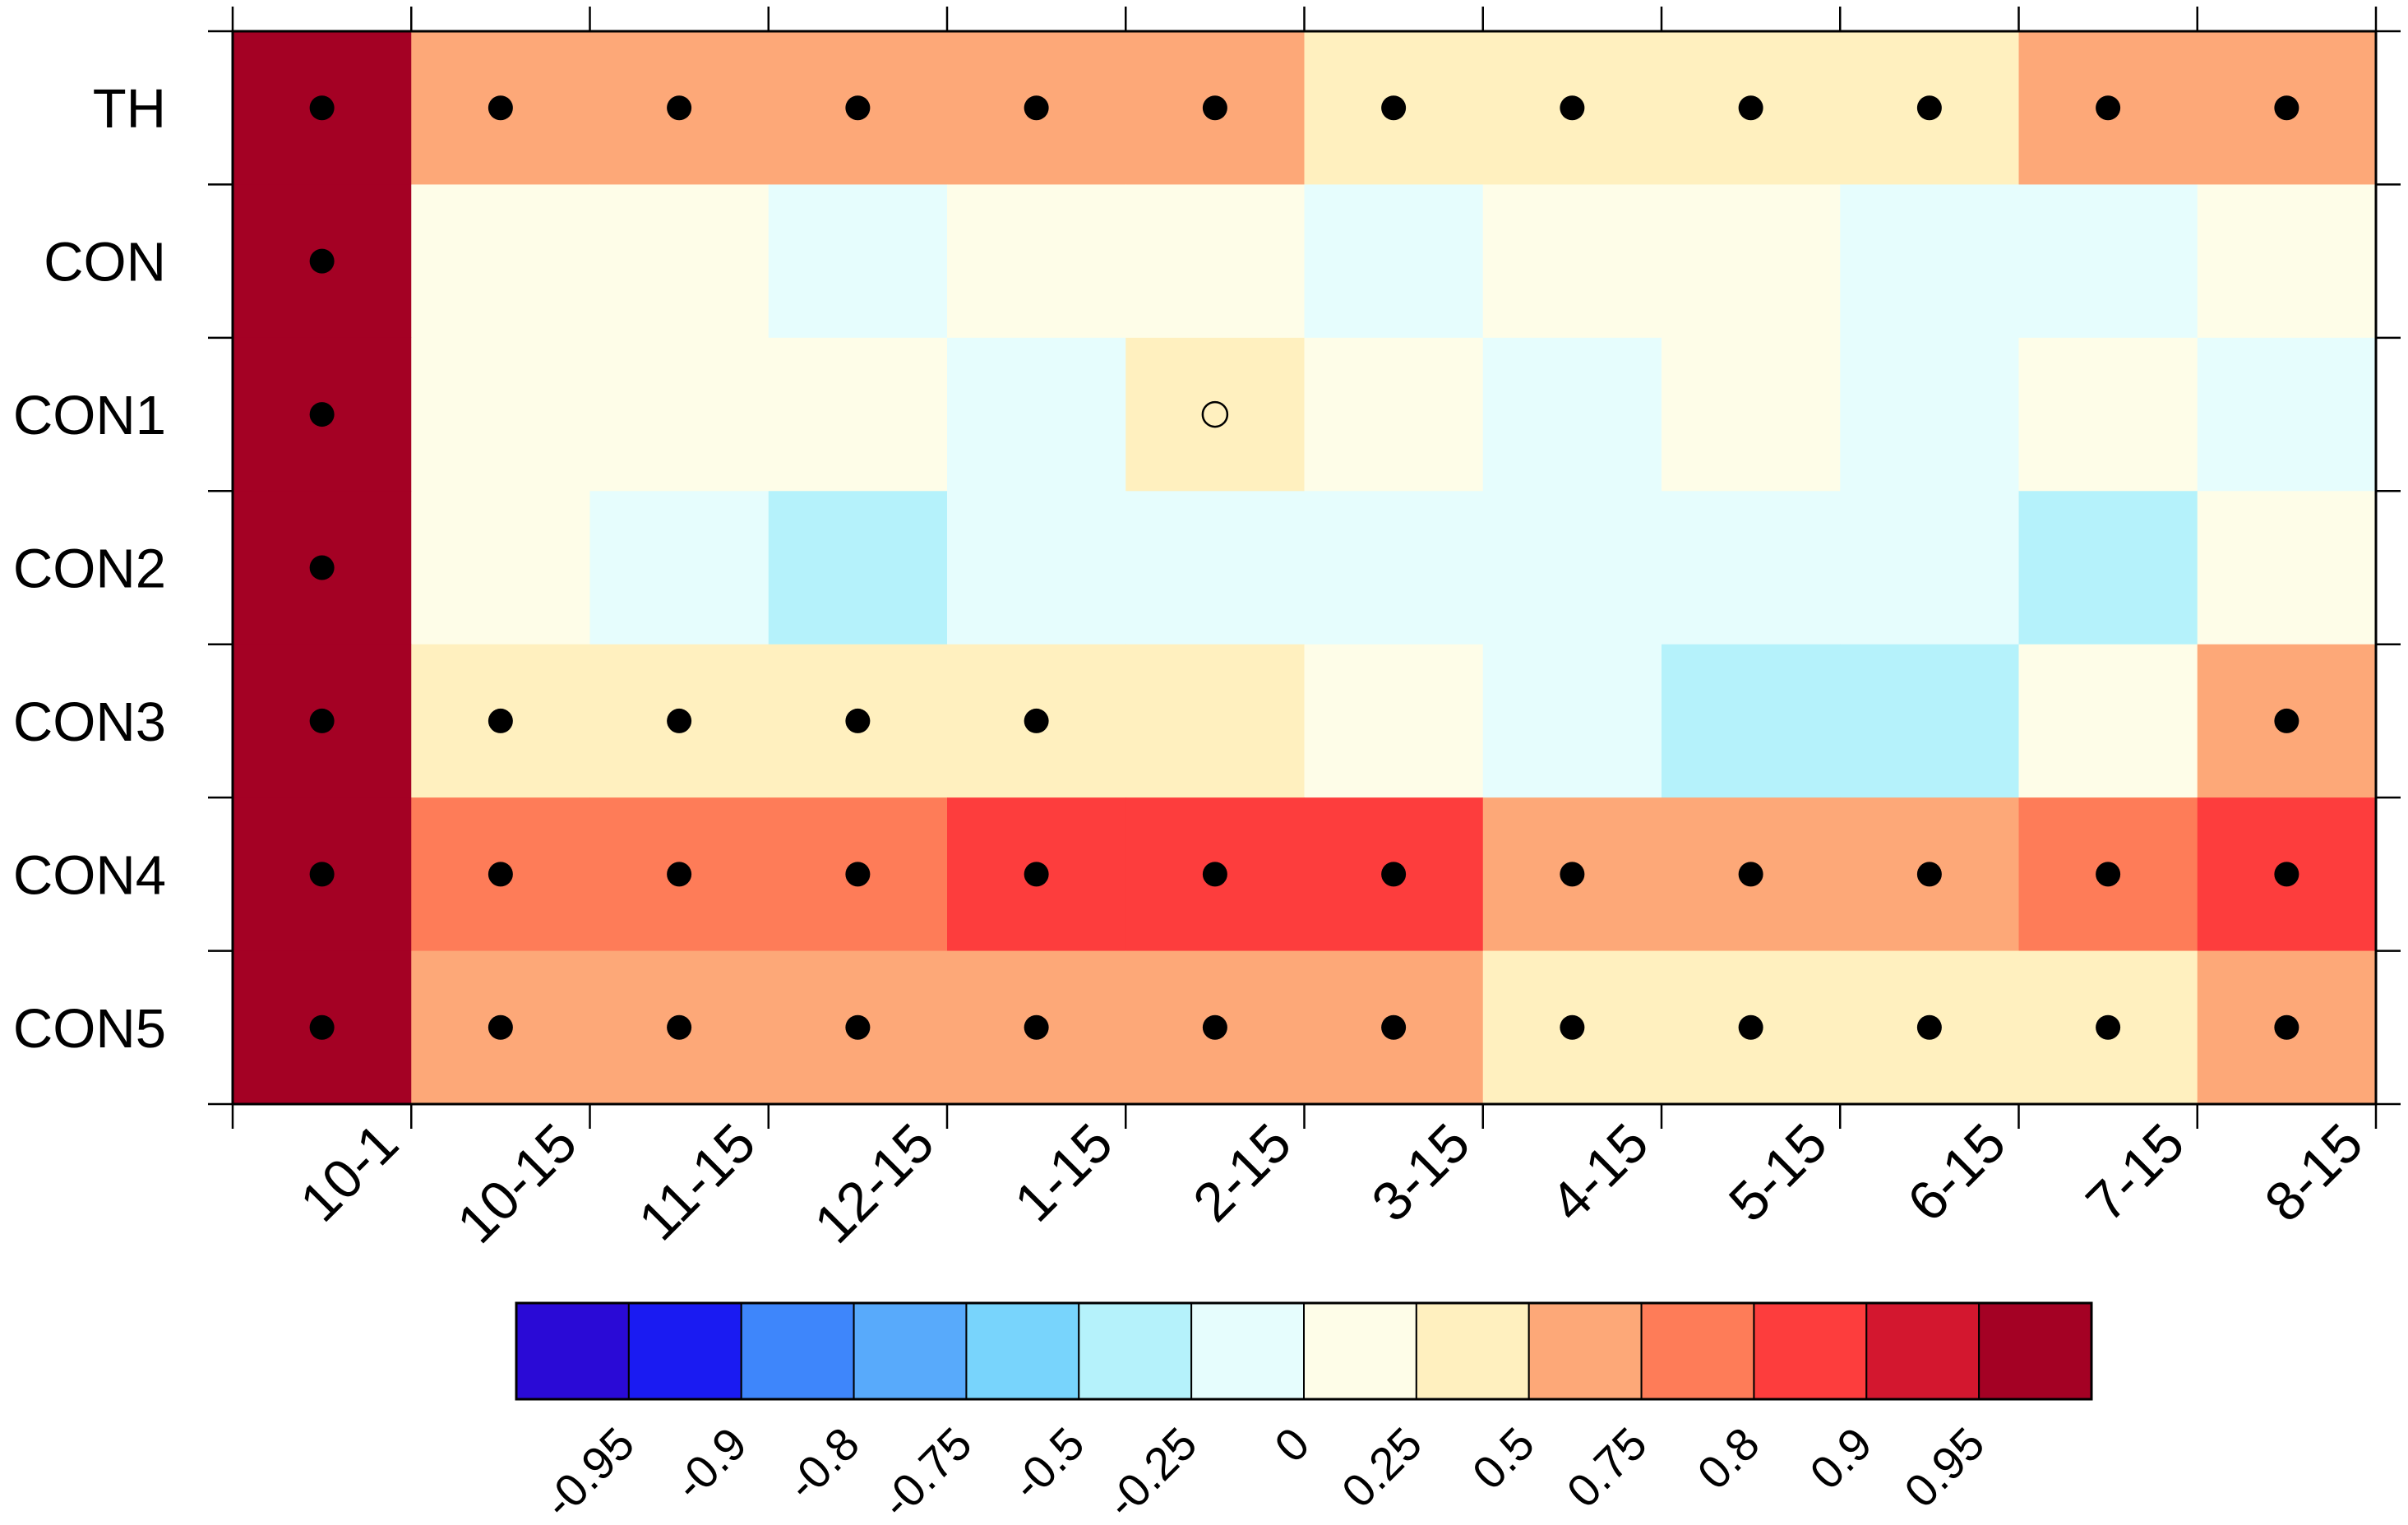  I want to click on significance-open-circle, so click(1215, 414).